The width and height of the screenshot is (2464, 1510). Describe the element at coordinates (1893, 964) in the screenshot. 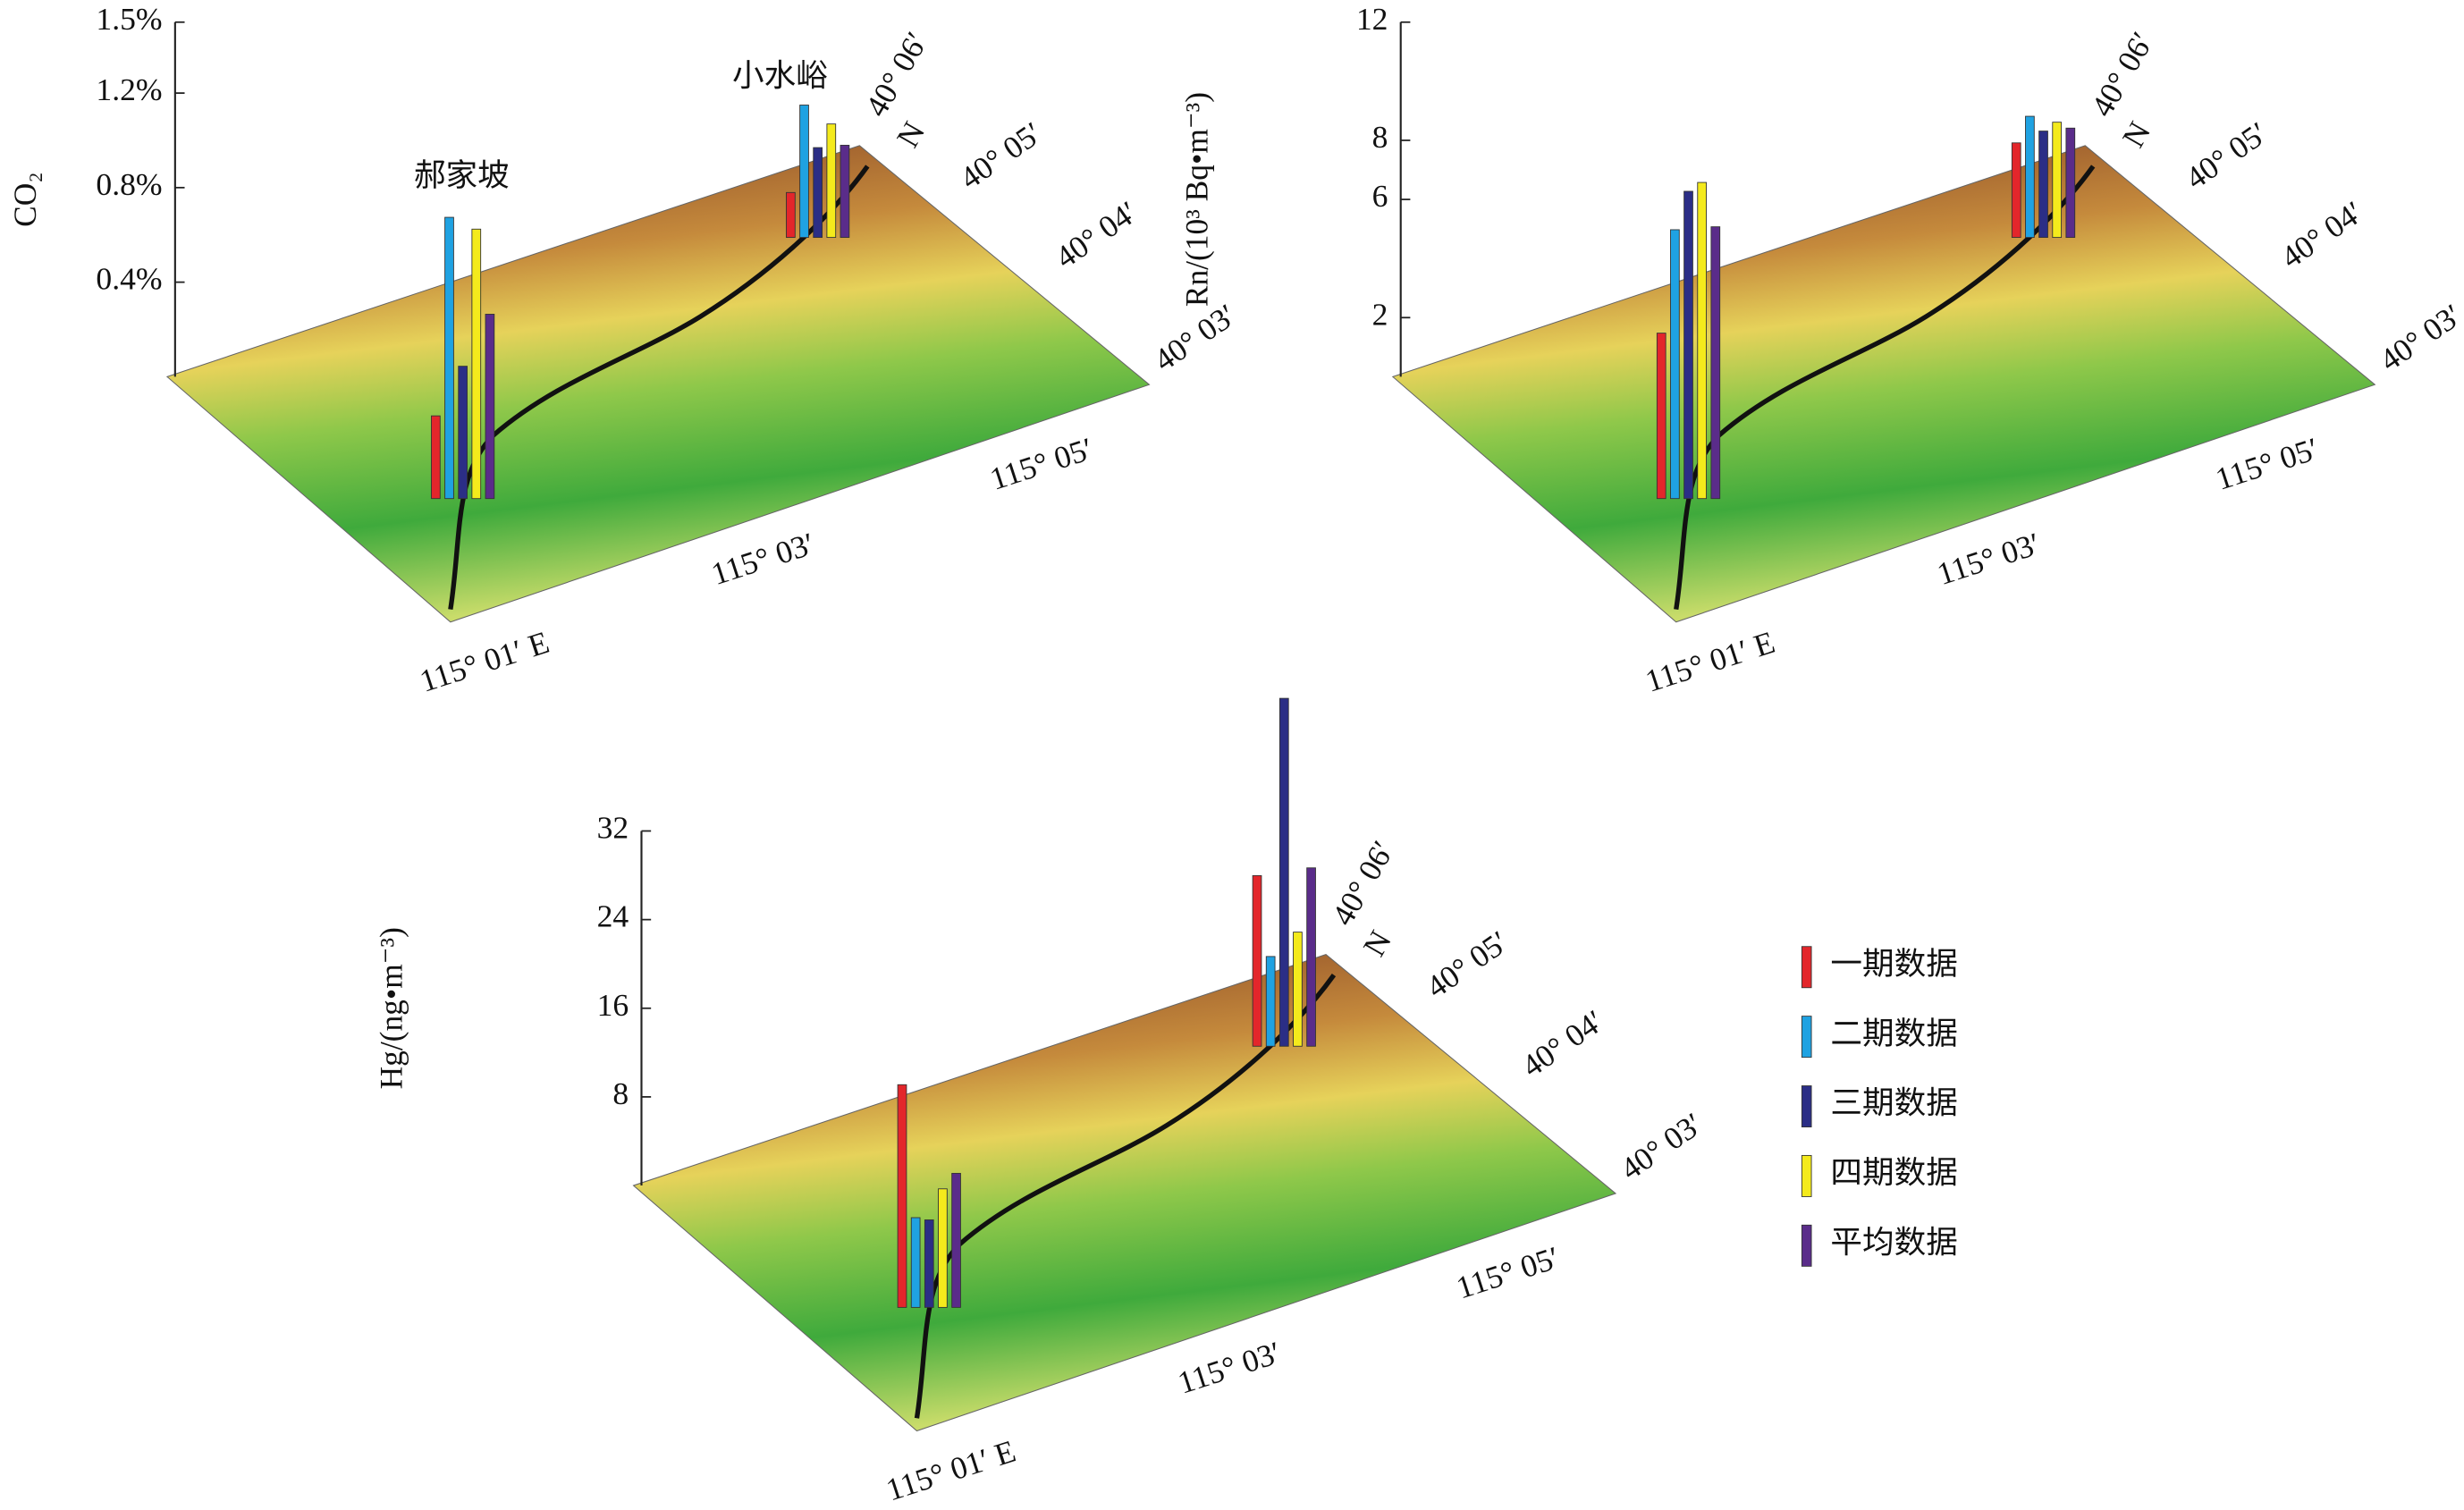

I see `legend-label: 一期数据` at that location.